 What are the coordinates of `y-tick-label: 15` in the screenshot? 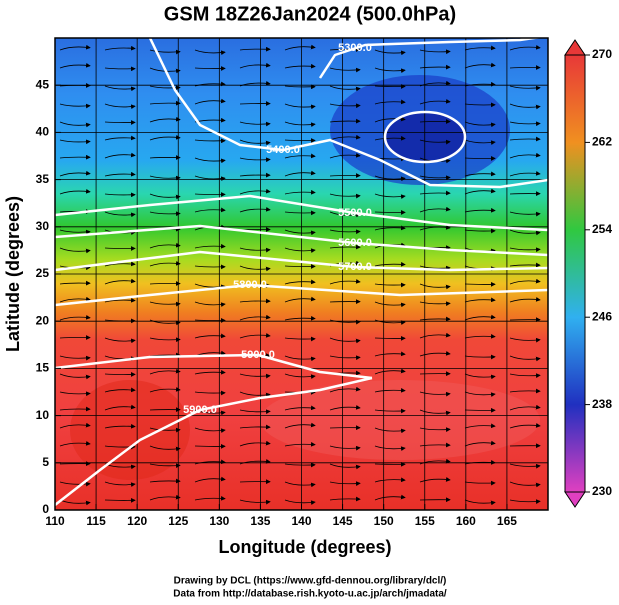 It's located at (43, 368).